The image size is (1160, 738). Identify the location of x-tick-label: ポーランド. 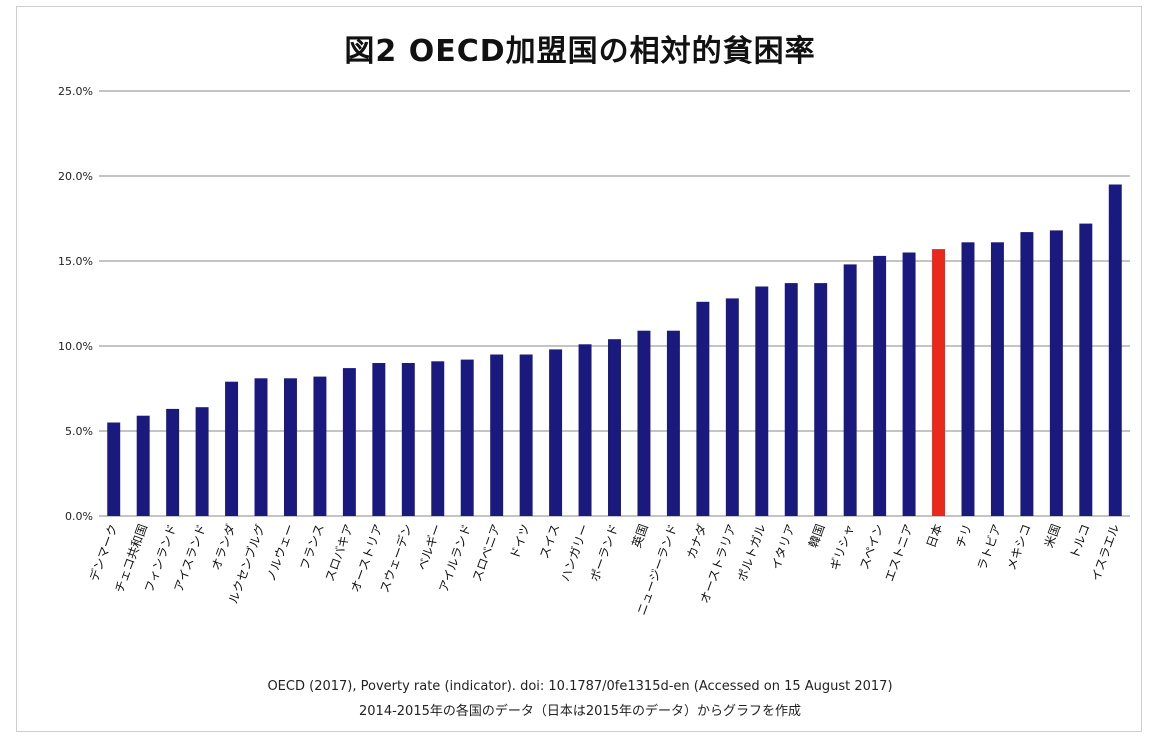
(605, 552).